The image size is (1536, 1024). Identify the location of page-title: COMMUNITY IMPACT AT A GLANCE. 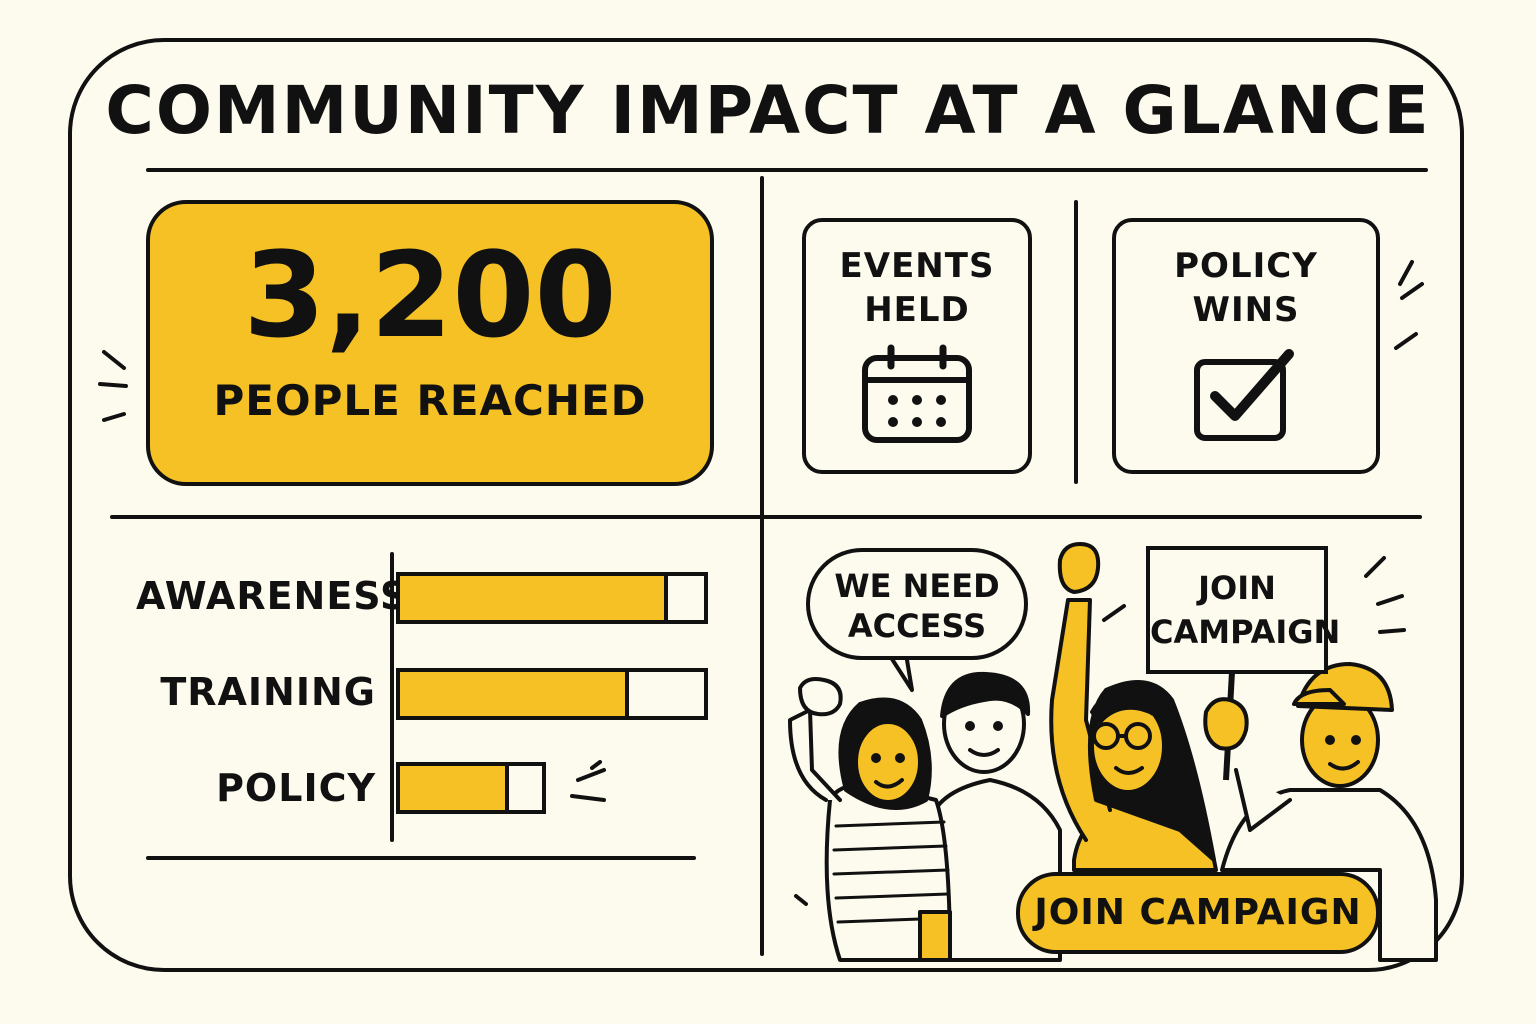
(768, 110).